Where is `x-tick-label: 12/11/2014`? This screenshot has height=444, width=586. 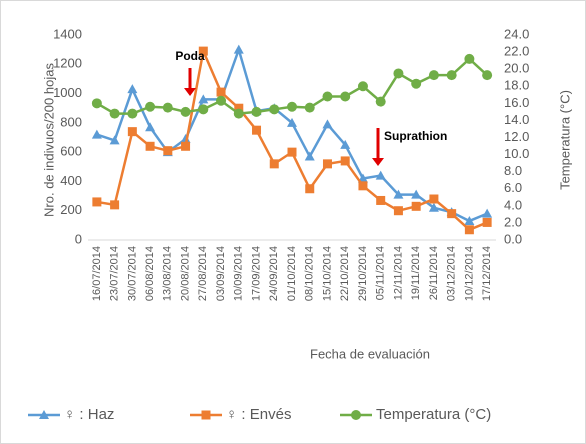 x-tick-label: 12/11/2014 is located at coordinates (398, 273).